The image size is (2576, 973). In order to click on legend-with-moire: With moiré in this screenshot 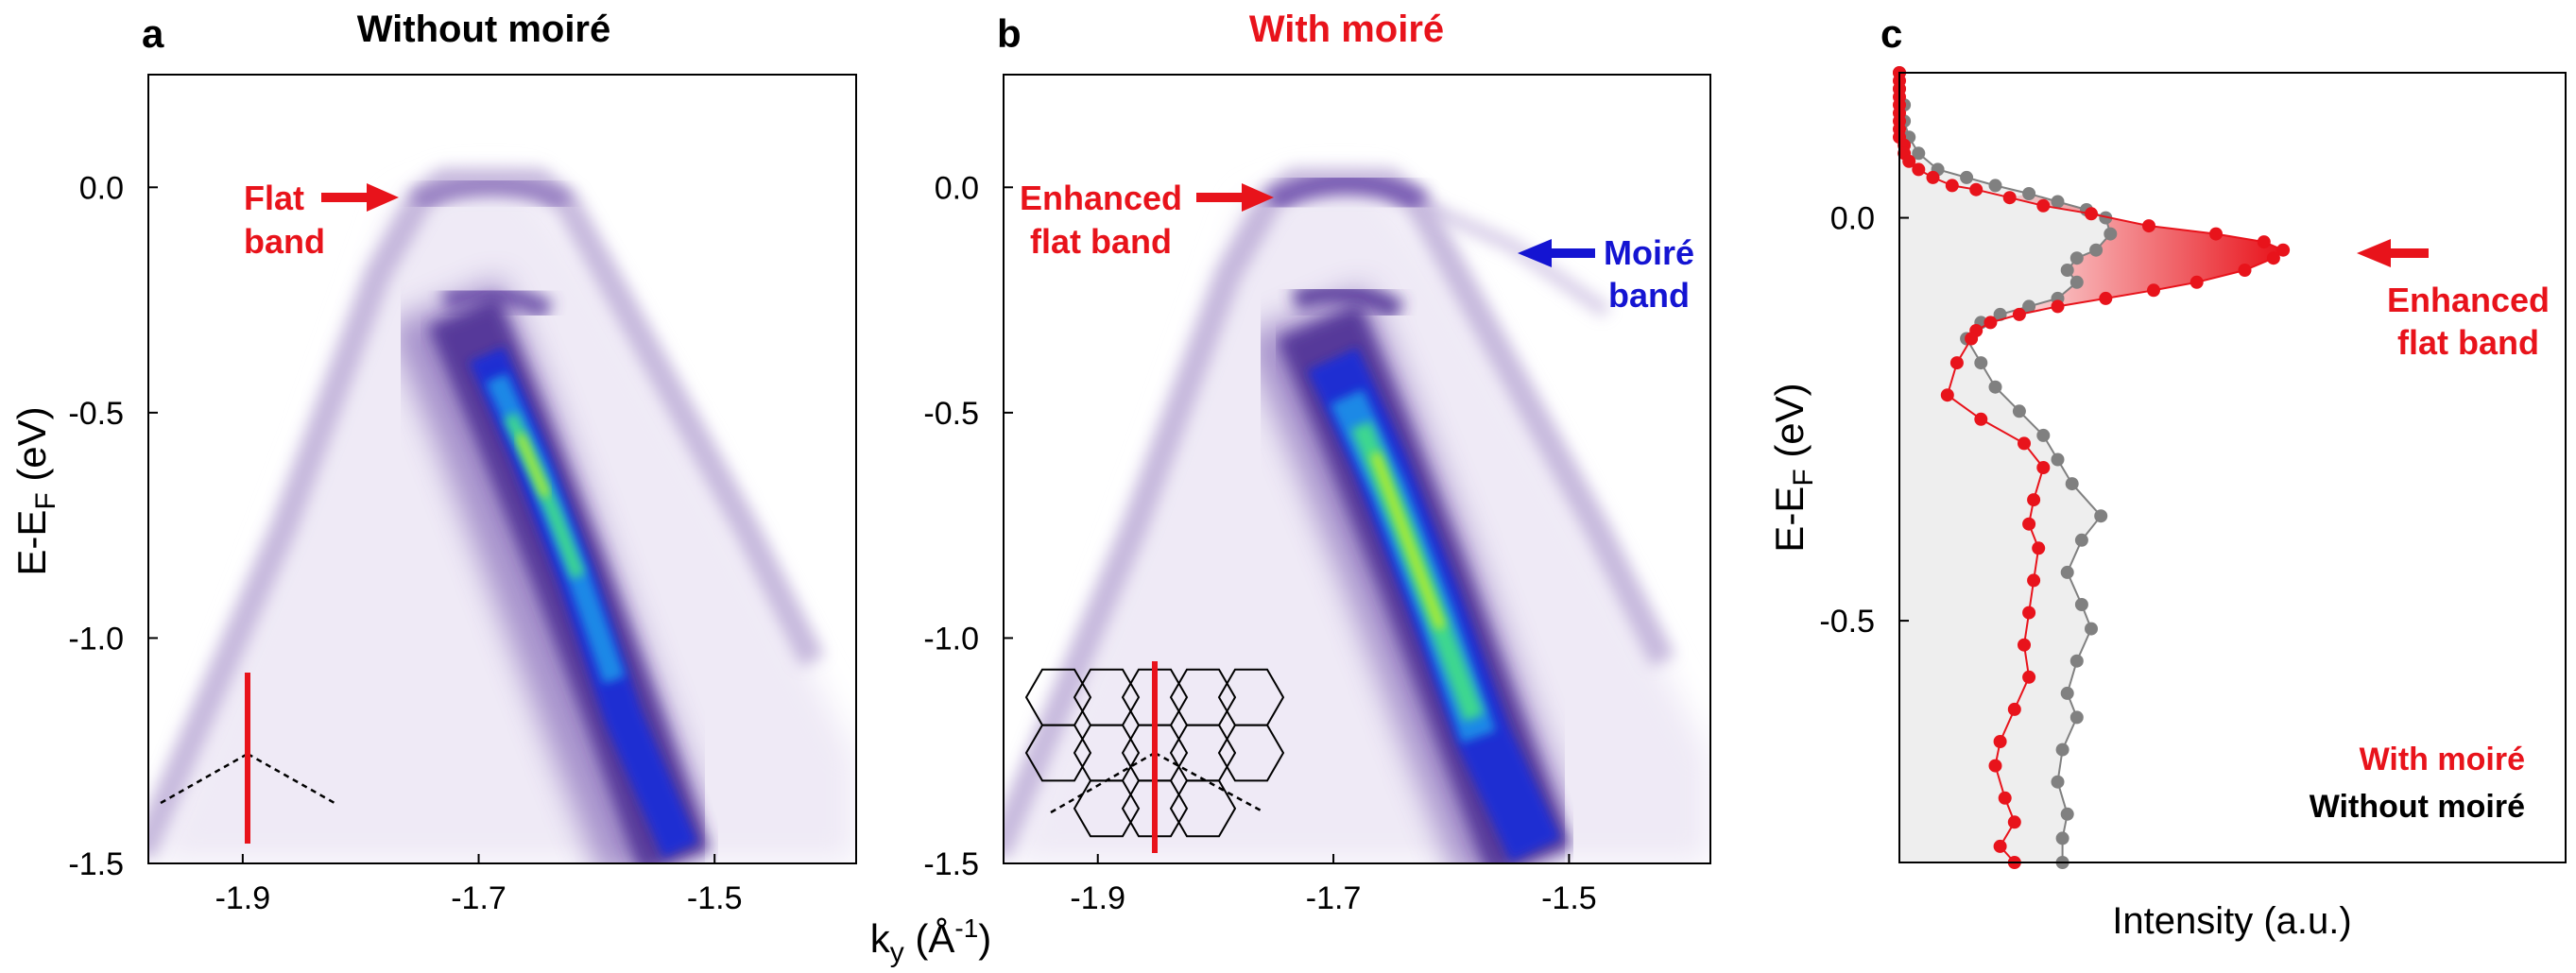, I will do `click(2442, 759)`.